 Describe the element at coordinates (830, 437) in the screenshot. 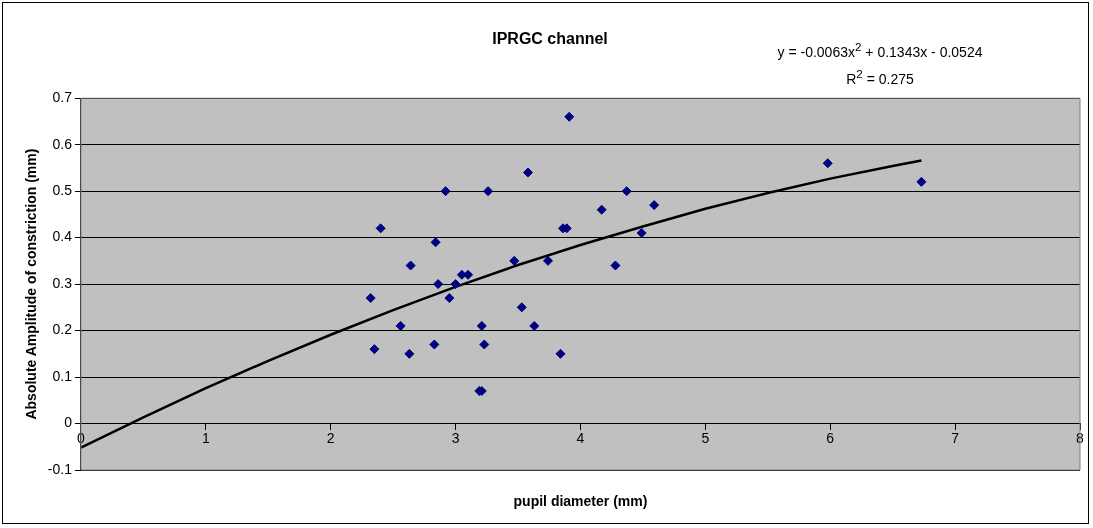

I see `x-tick-label: 6` at that location.